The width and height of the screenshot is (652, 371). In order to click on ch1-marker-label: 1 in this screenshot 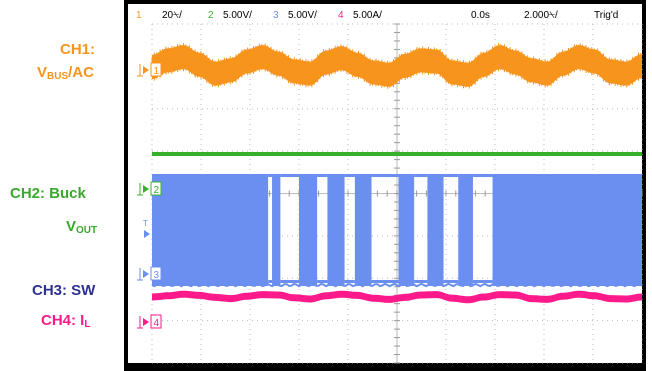, I will do `click(157, 71)`.